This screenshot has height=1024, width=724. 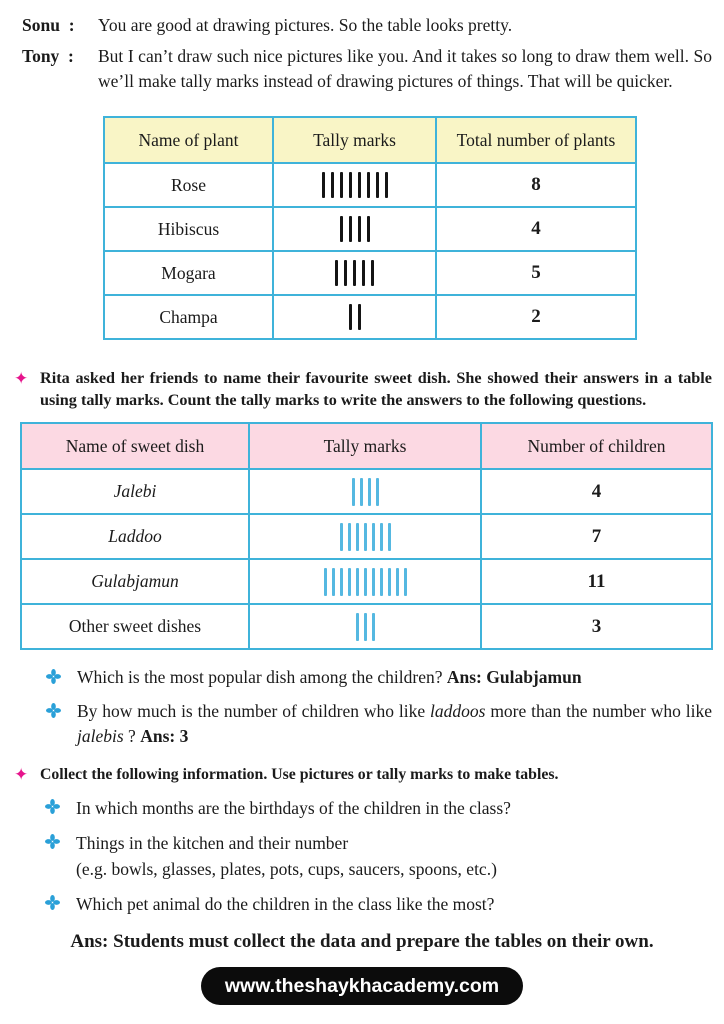 What do you see at coordinates (598, 711) in the screenshot?
I see `question-body: more than the number who like` at bounding box center [598, 711].